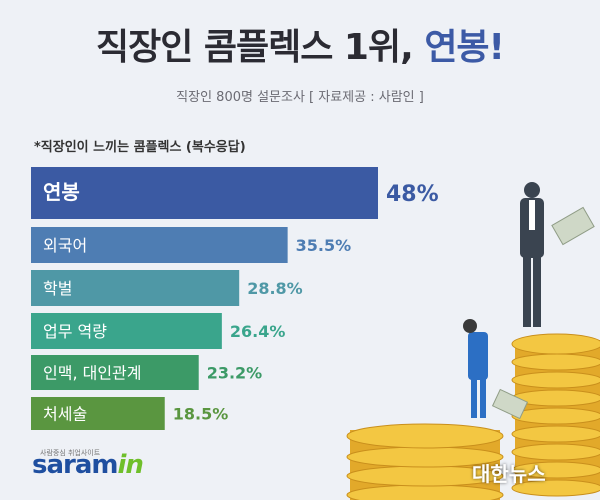 Image resolution: width=600 pixels, height=500 pixels. Describe the element at coordinates (75, 331) in the screenshot. I see `bar-category-label-3: 업무 역량` at that location.